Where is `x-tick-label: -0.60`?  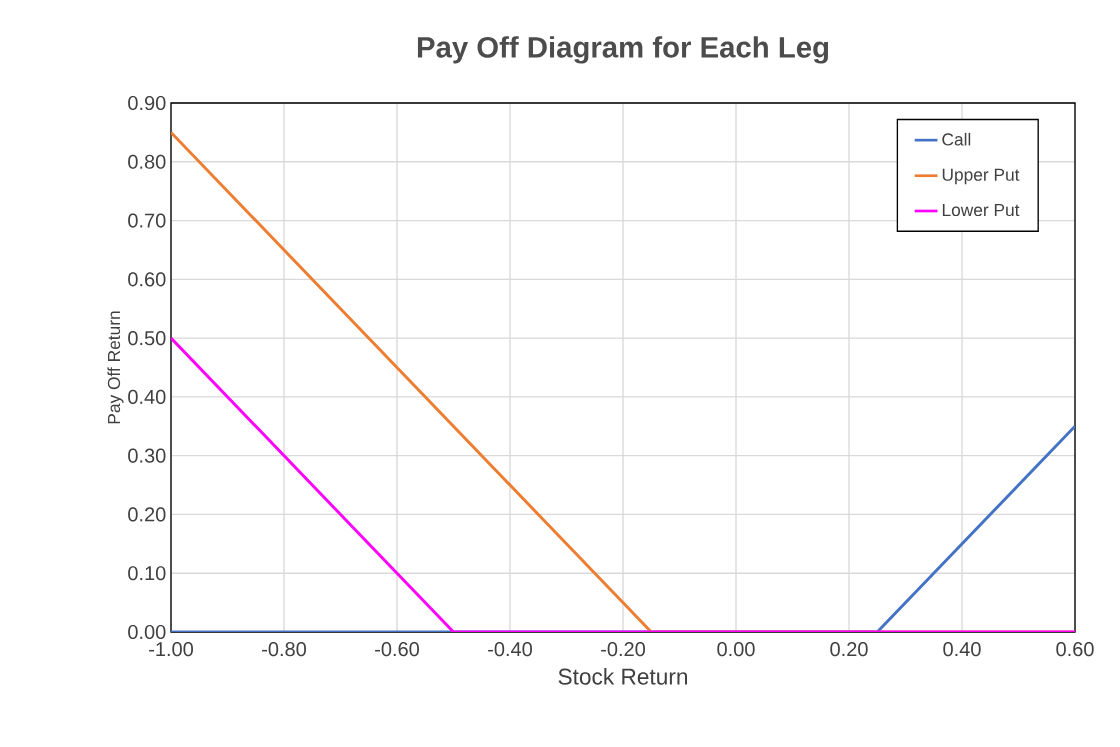 x-tick-label: -0.60 is located at coordinates (397, 649).